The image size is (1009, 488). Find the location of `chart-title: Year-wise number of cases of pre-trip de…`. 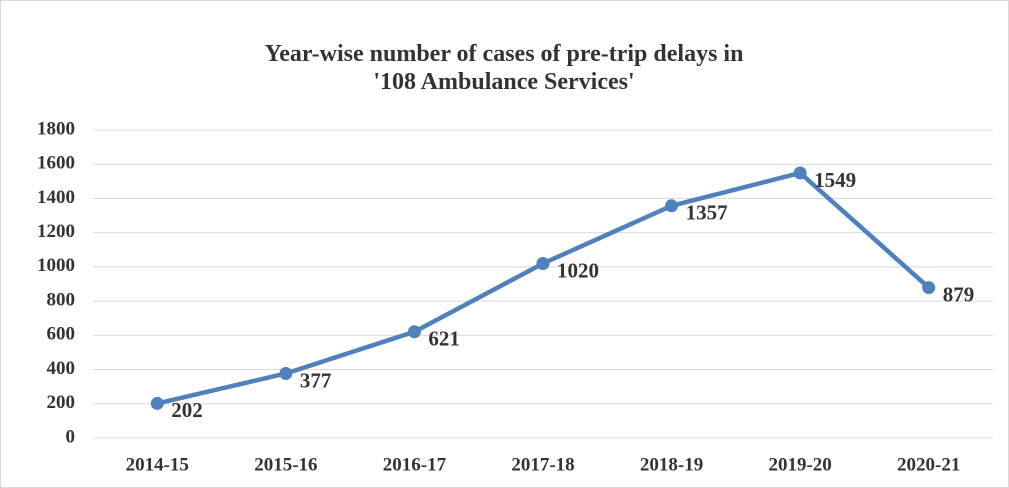

chart-title: Year-wise number of cases of pre-trip de… is located at coordinates (504, 68).